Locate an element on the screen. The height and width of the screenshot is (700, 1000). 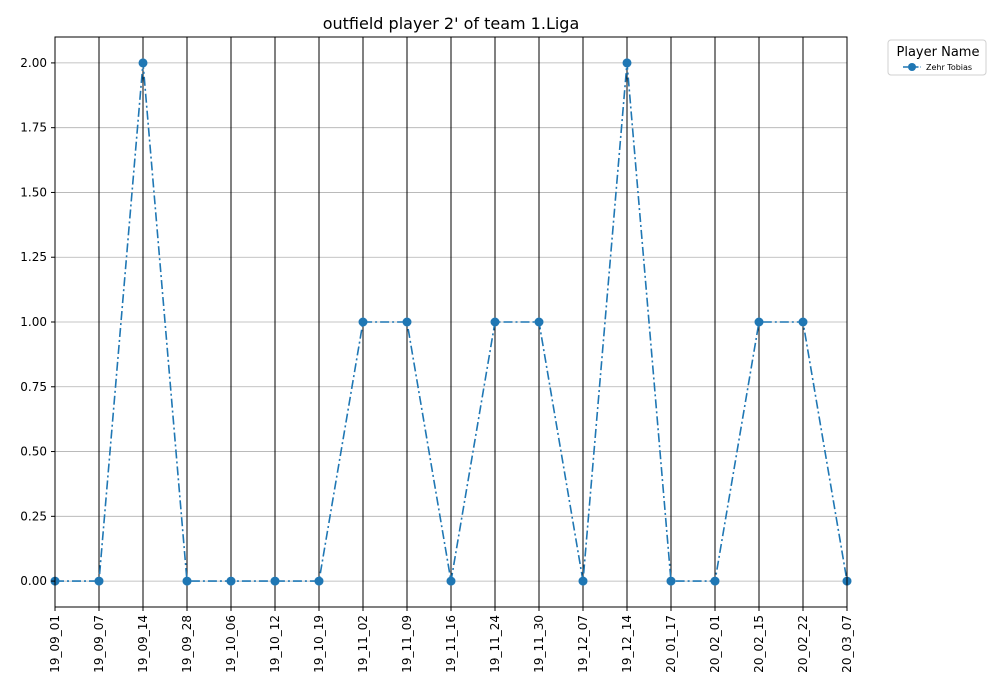
y-tick-label: 1.75 is located at coordinates (33, 128).